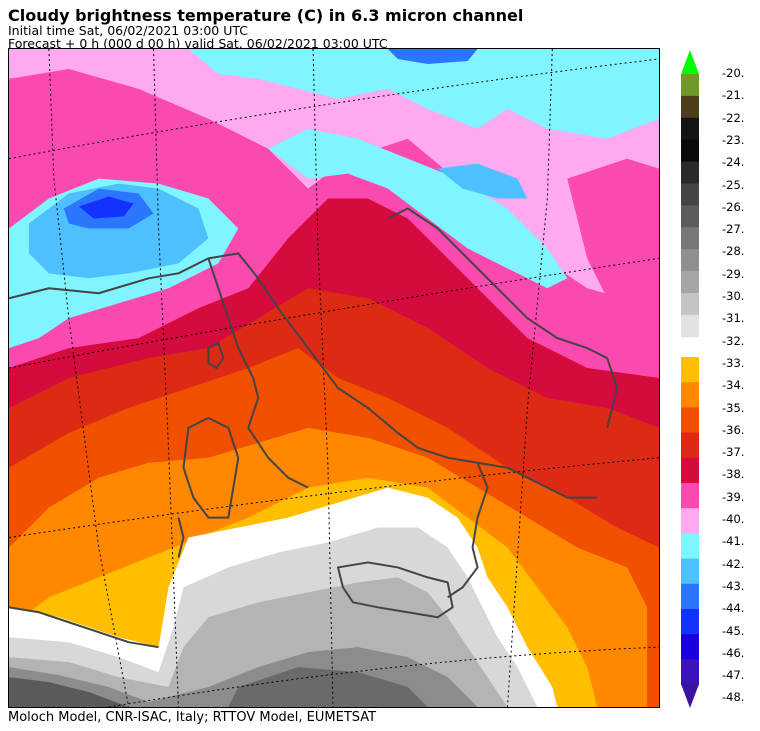 This screenshot has width=760, height=731. What do you see at coordinates (733, 95) in the screenshot?
I see `colorbar-tick-label: -21.` at bounding box center [733, 95].